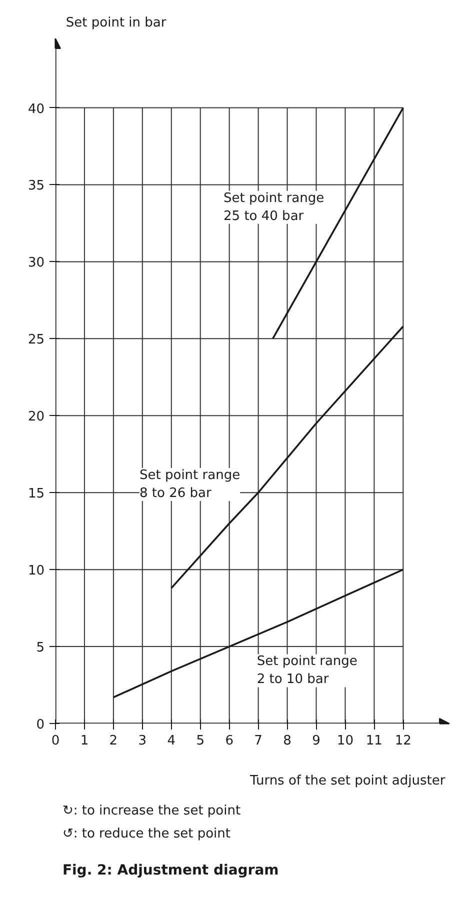  I want to click on y-tick-label: 5, so click(40, 648).